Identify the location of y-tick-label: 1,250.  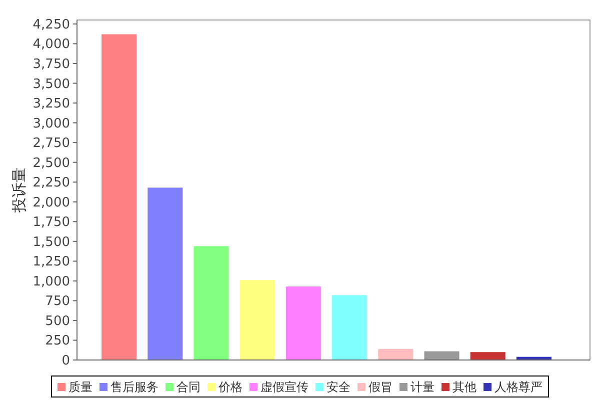
(51, 262).